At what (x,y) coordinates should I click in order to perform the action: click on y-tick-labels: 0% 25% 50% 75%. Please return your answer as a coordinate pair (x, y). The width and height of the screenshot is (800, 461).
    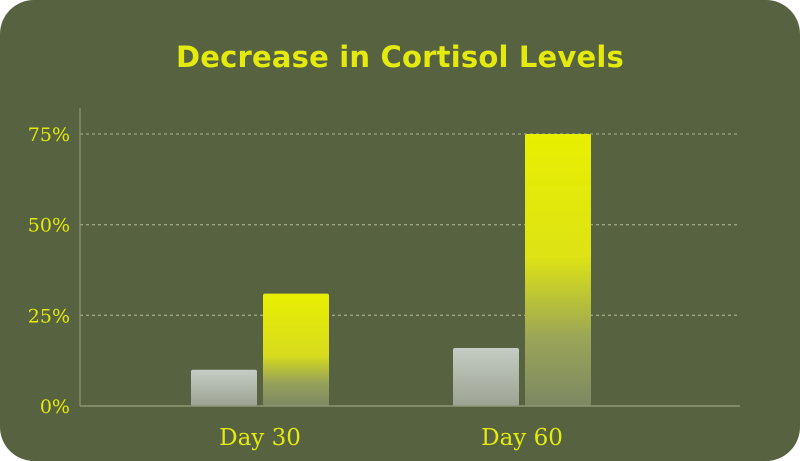
    Looking at the image, I should click on (49, 271).